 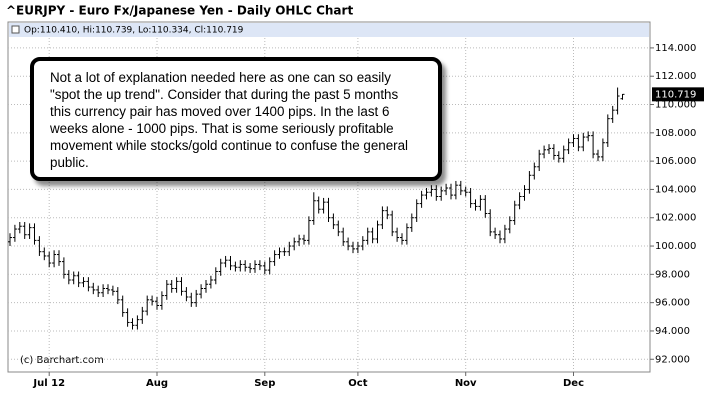 What do you see at coordinates (357, 383) in the screenshot?
I see `x-tick-label: Oct` at bounding box center [357, 383].